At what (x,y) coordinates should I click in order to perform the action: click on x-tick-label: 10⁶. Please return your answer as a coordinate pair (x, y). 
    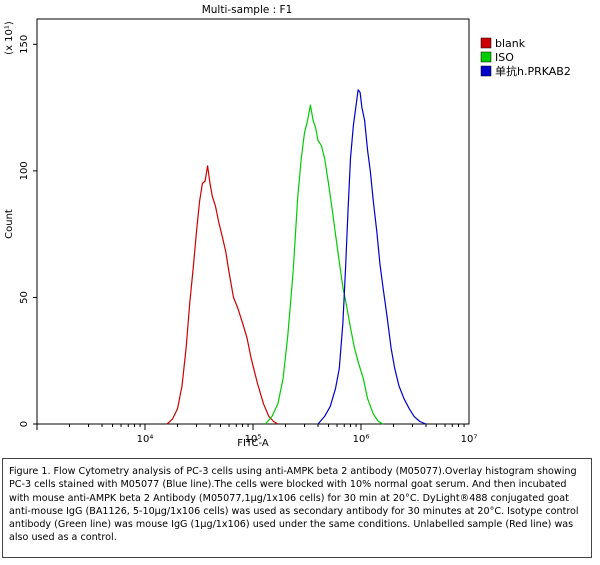
    Looking at the image, I should click on (361, 439).